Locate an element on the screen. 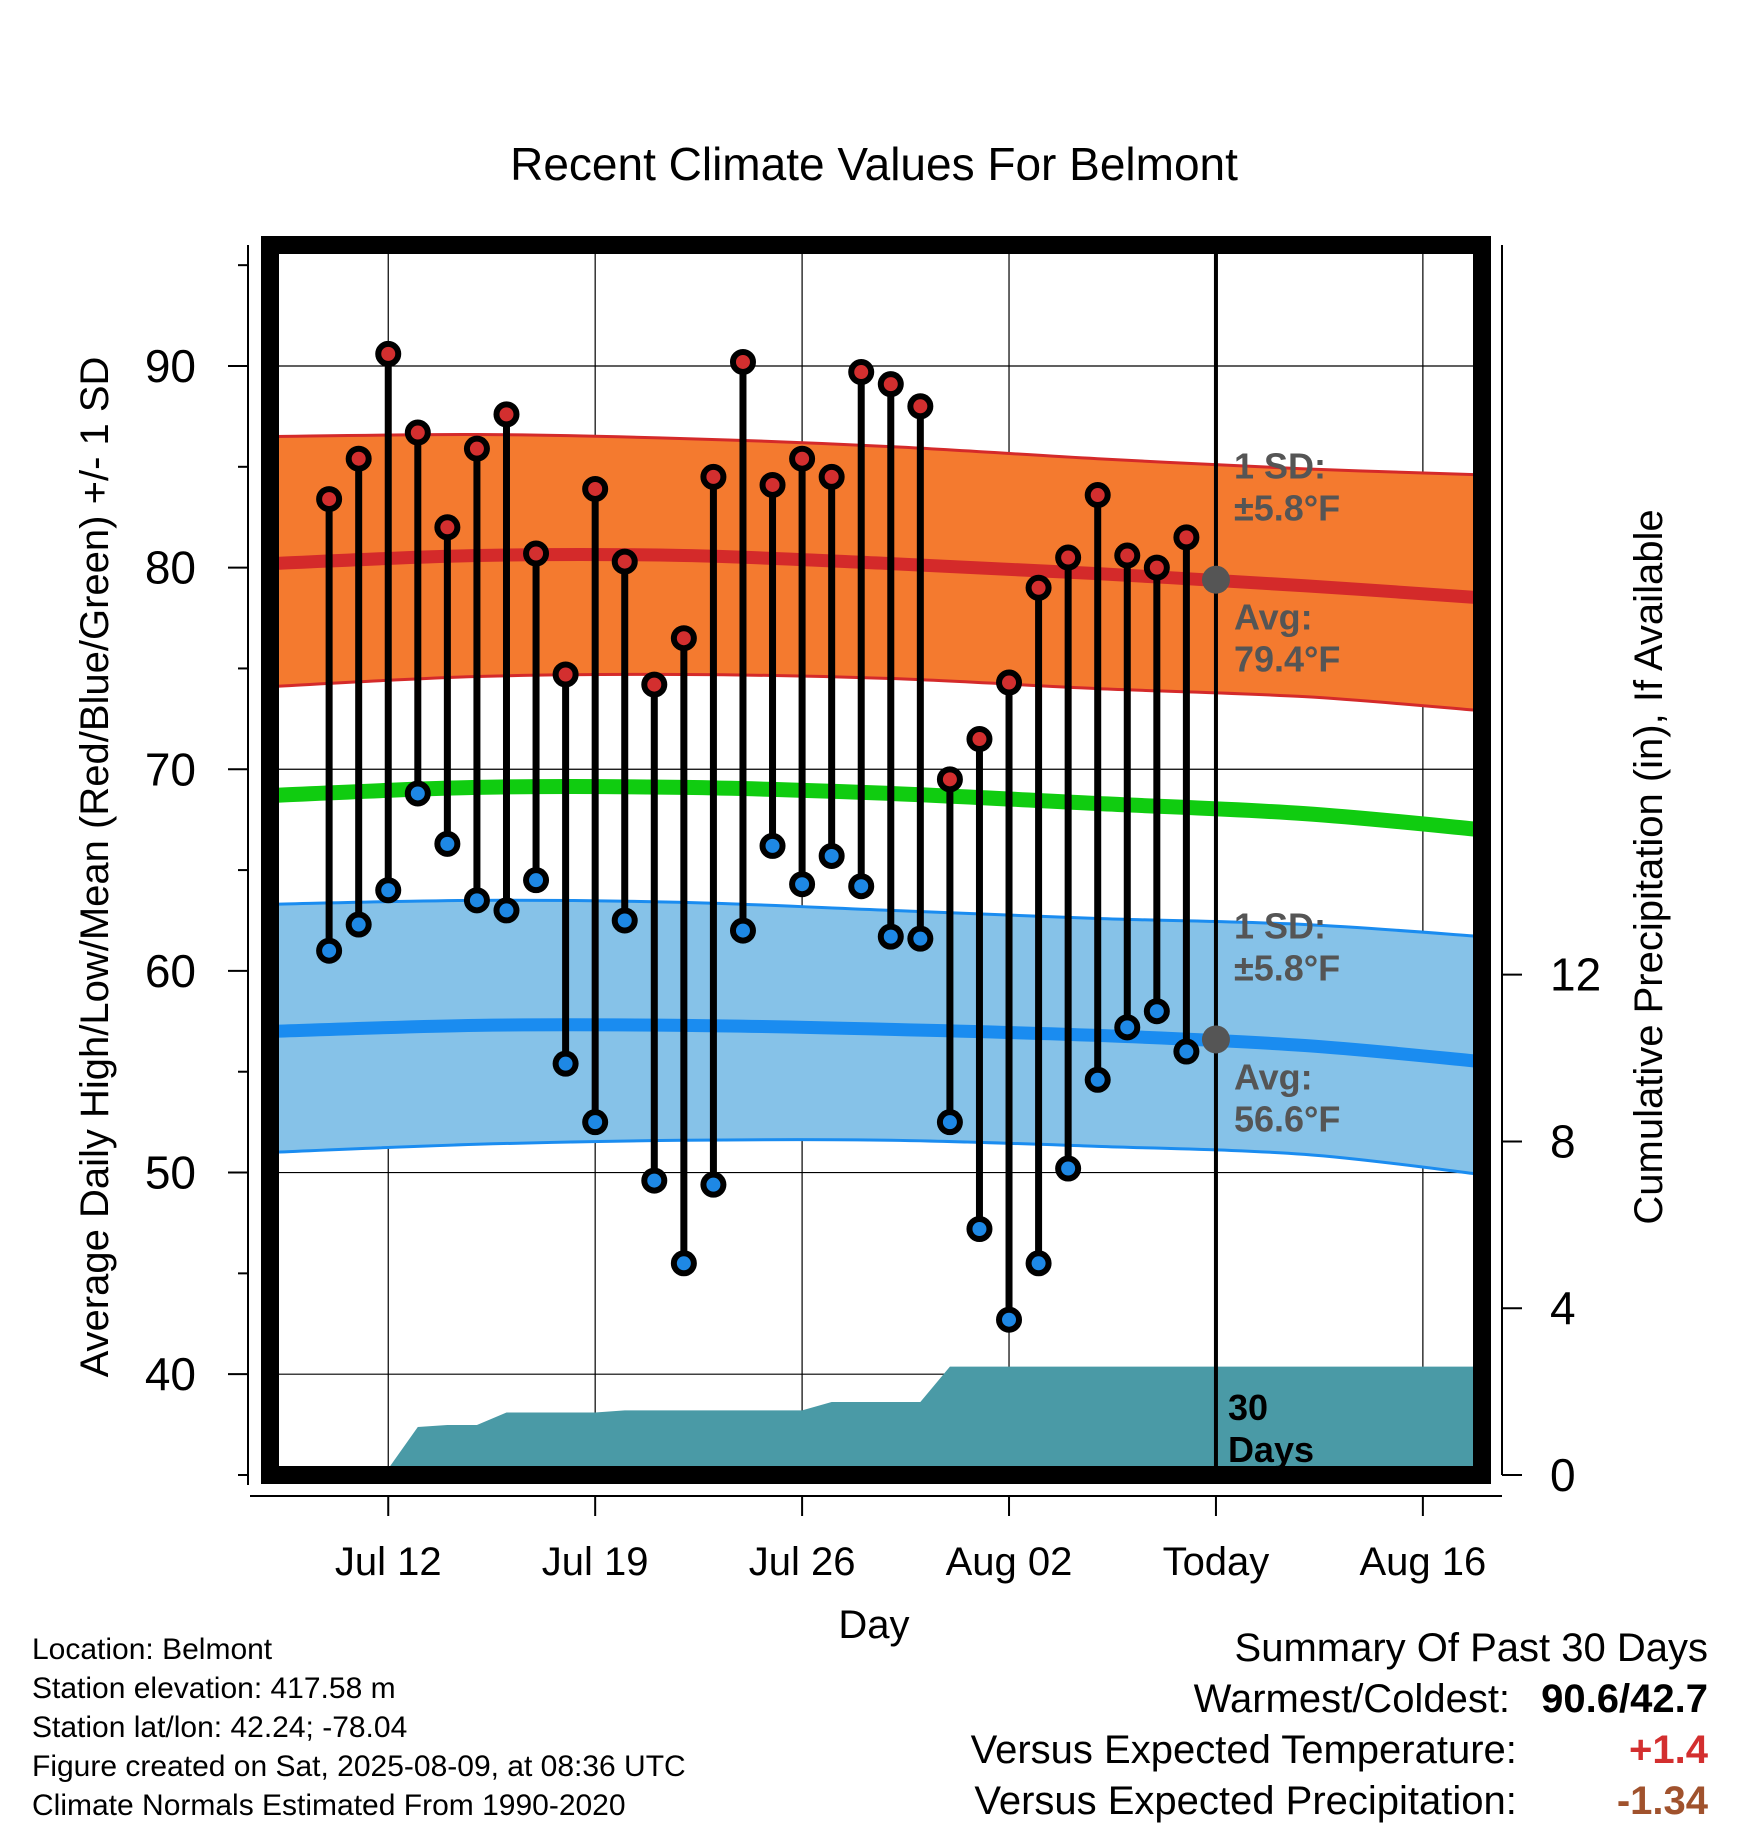  high-sd-band-fill is located at coordinates (876, 572).